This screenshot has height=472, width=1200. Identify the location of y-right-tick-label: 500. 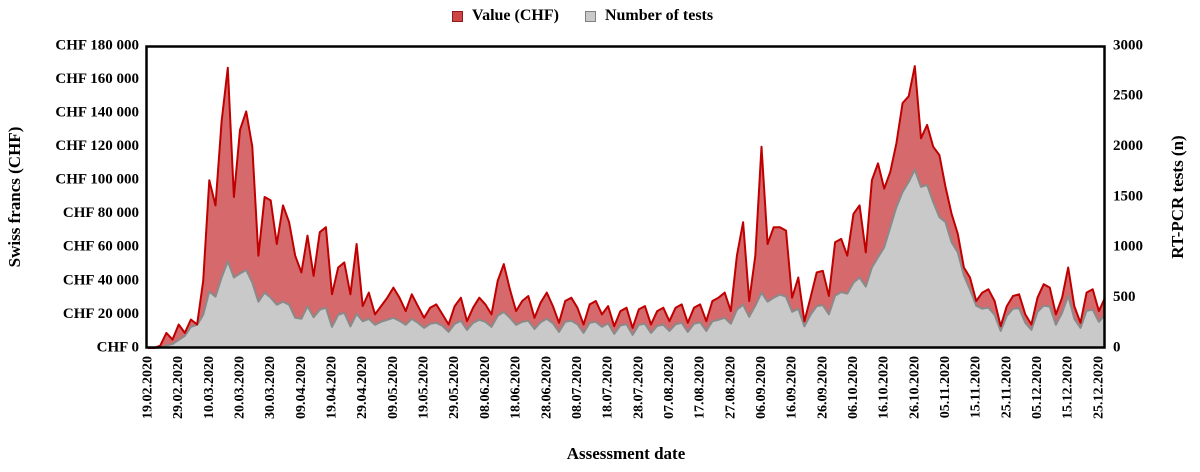
(1124, 297).